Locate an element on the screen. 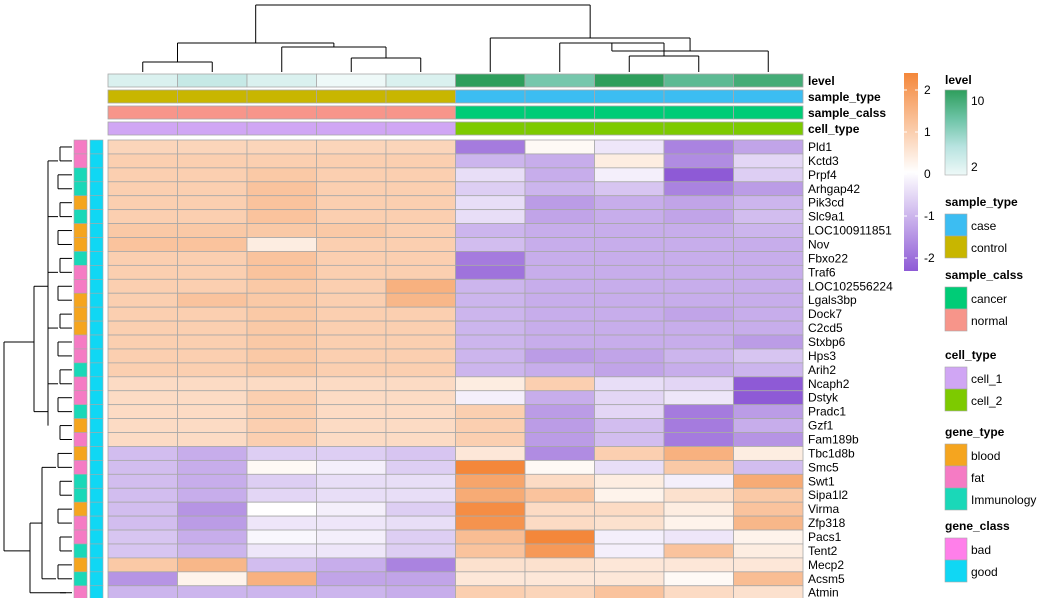  row-label: C2cd5 is located at coordinates (825, 328).